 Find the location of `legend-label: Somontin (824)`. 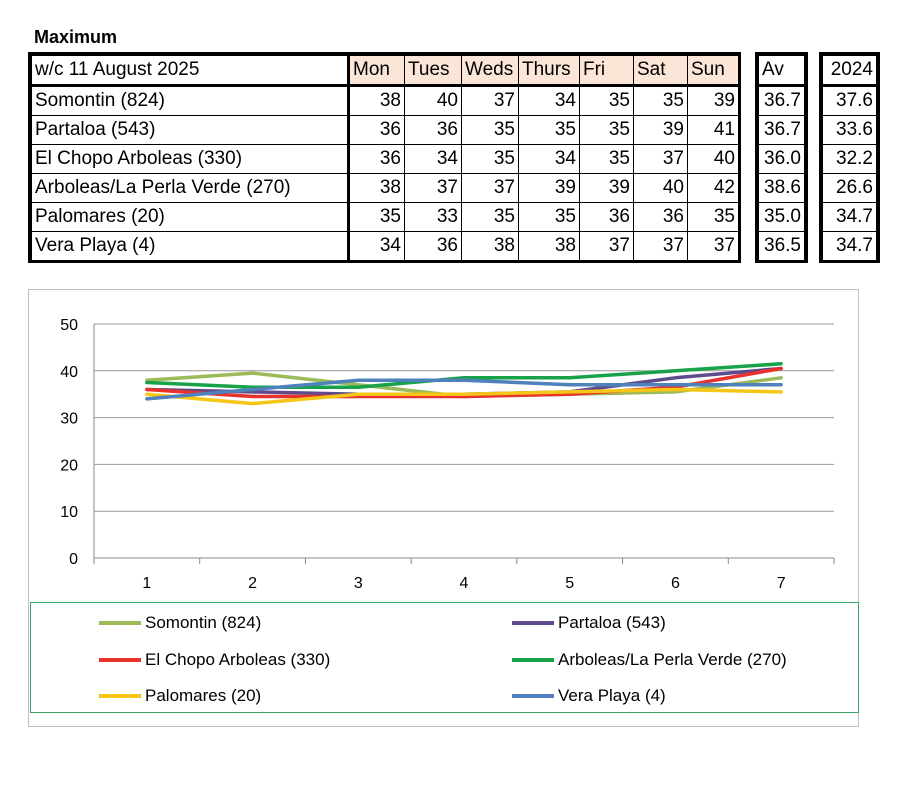

legend-label: Somontin (824) is located at coordinates (203, 622).